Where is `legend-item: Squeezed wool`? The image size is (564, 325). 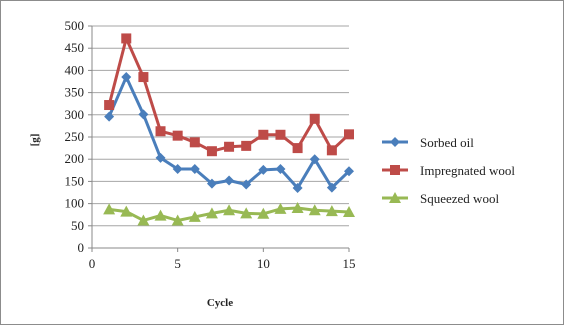 legend-item: Squeezed wool is located at coordinates (440, 198).